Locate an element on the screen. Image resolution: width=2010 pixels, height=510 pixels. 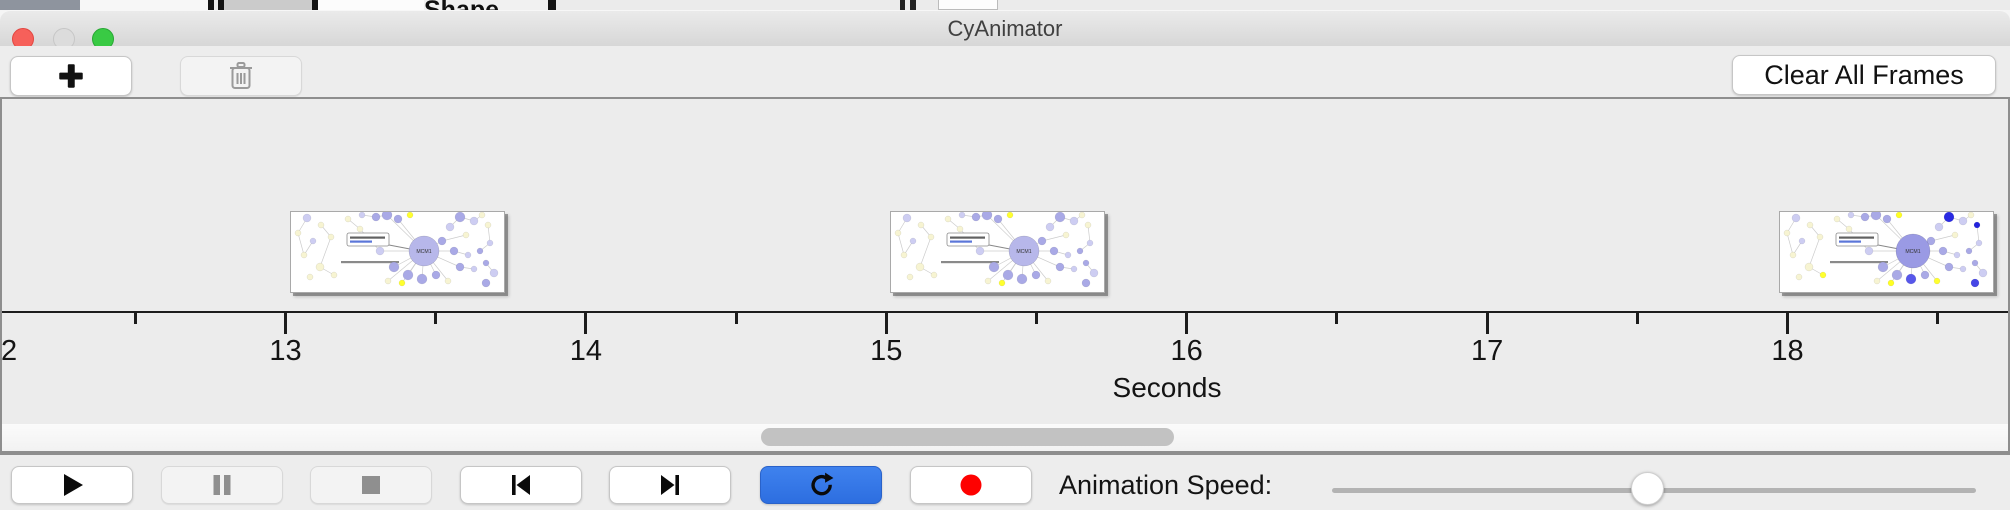
window-titlebar: CyAnimator is located at coordinates (1005, 30).